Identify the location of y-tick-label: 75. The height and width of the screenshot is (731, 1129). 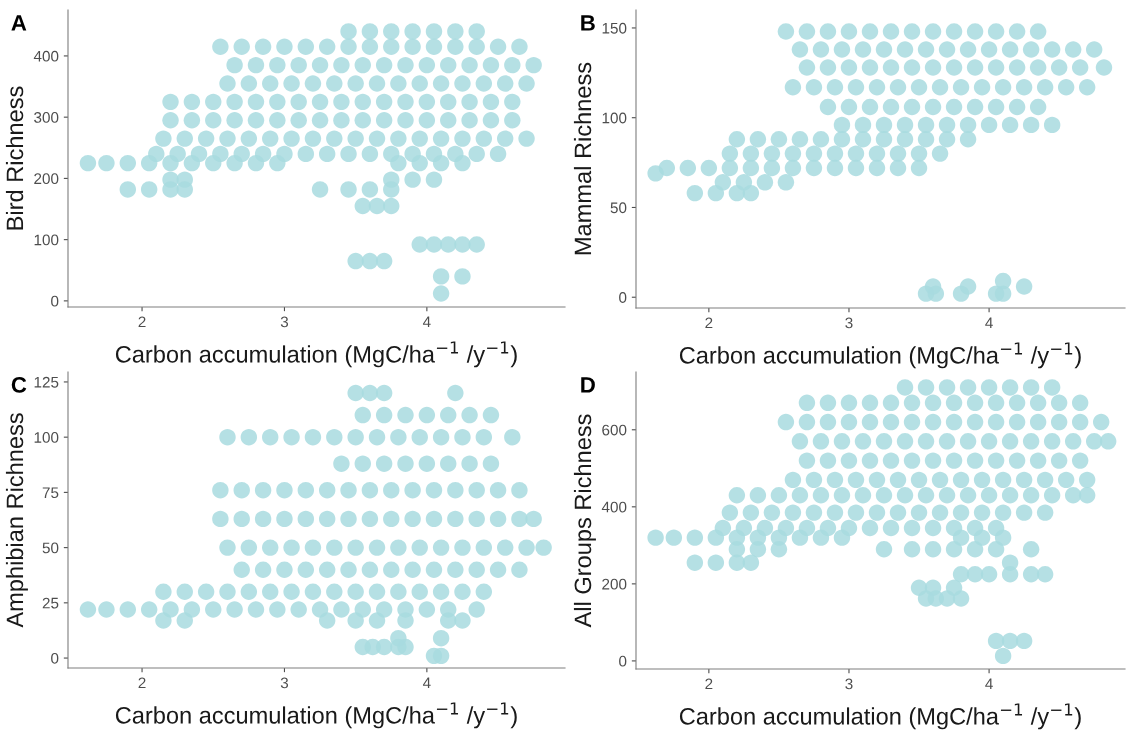
(50, 493).